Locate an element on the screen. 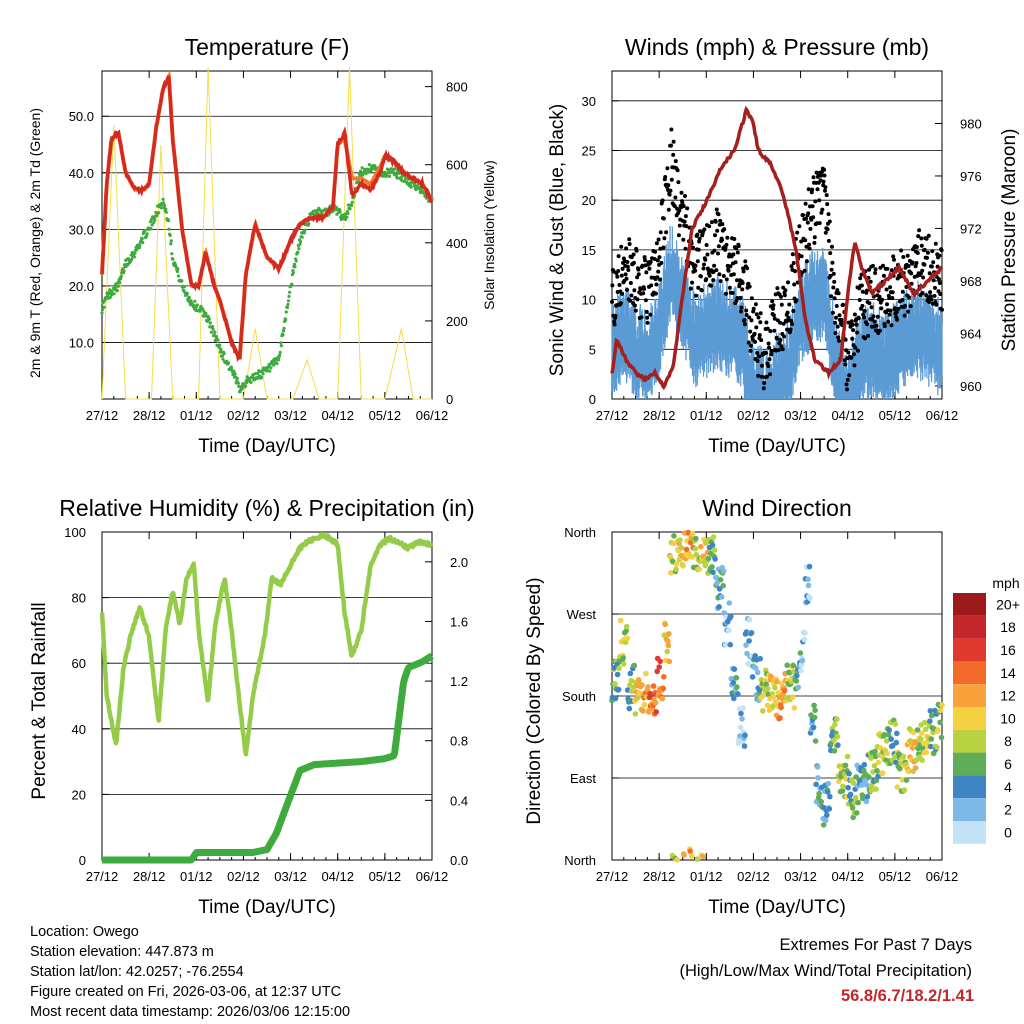  humidity-xtick-label: 01/12 is located at coordinates (196, 876).